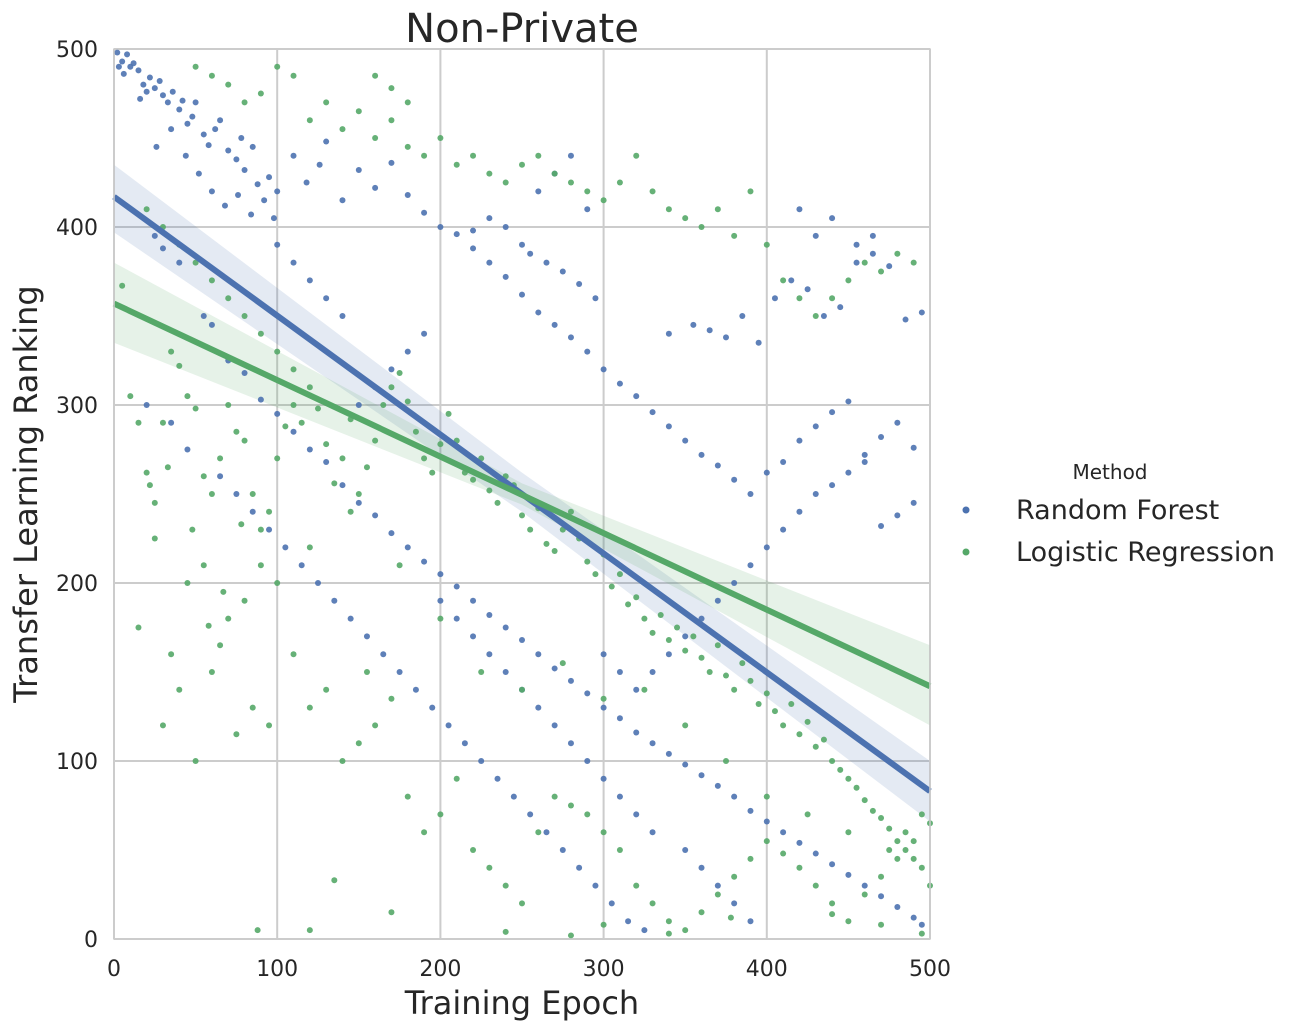  Describe the element at coordinates (114, 969) in the screenshot. I see `x-tick-label: 0` at that location.